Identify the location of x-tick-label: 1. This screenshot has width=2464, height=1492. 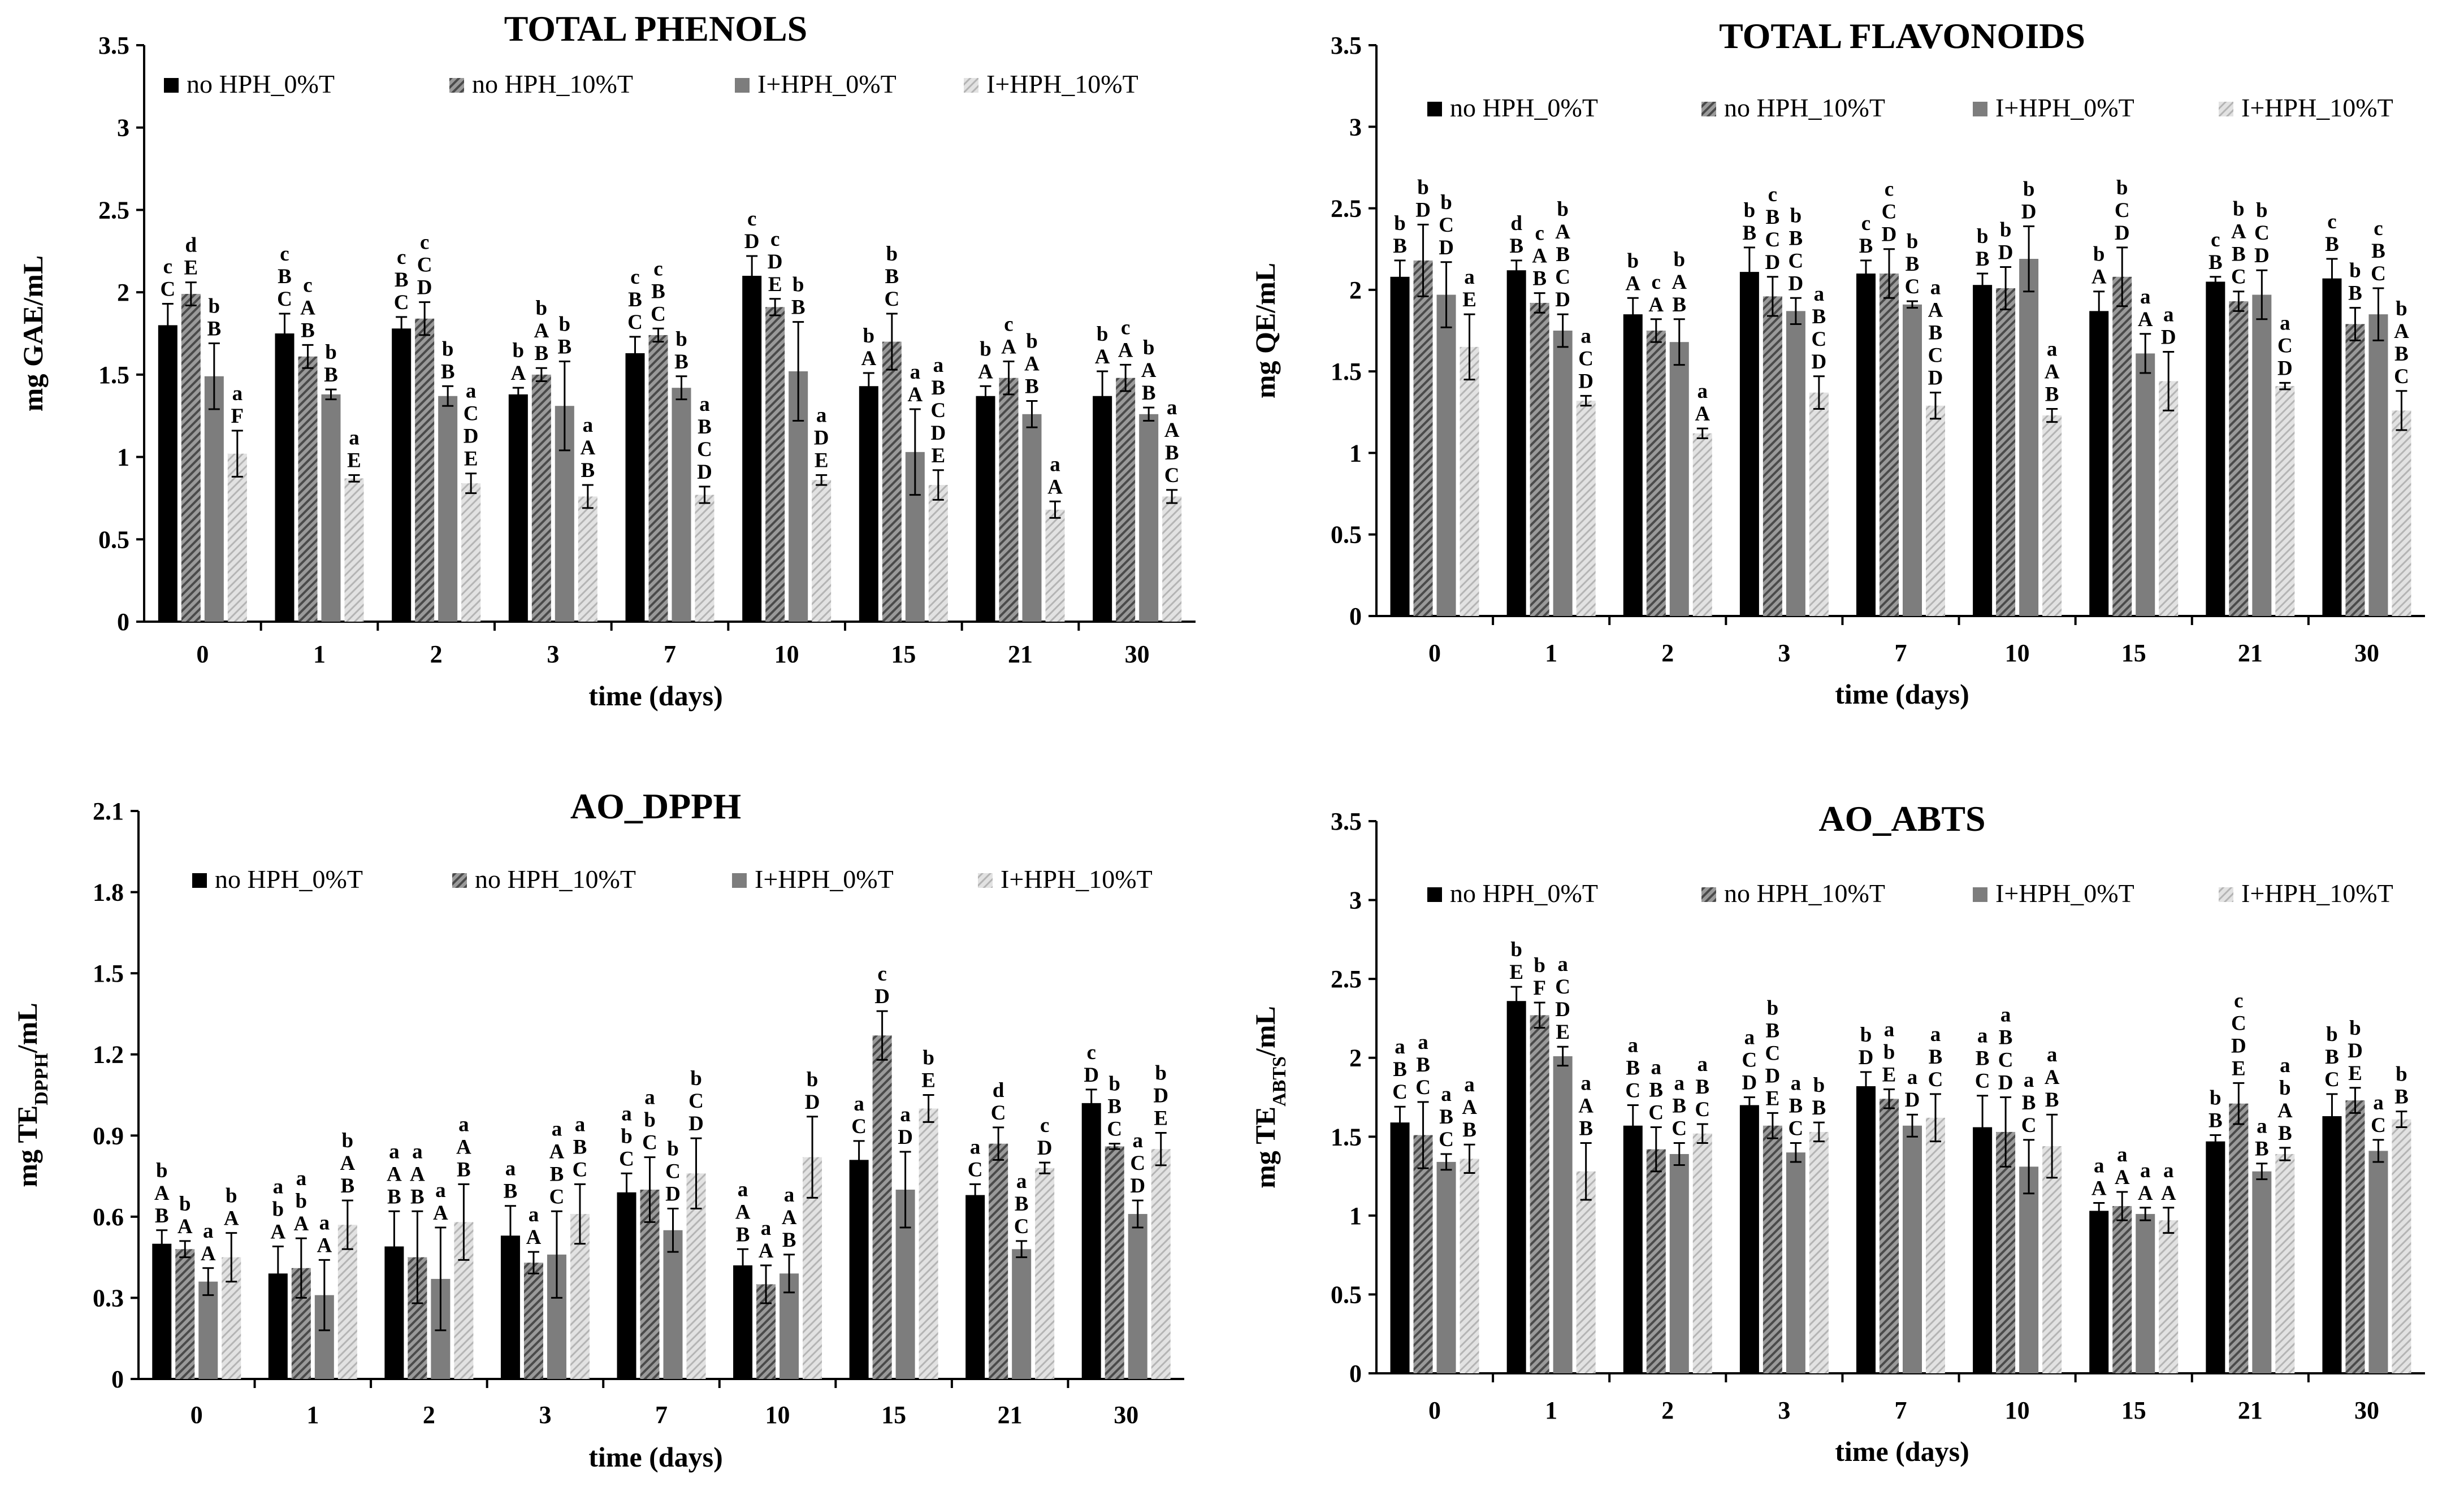
(312, 1415).